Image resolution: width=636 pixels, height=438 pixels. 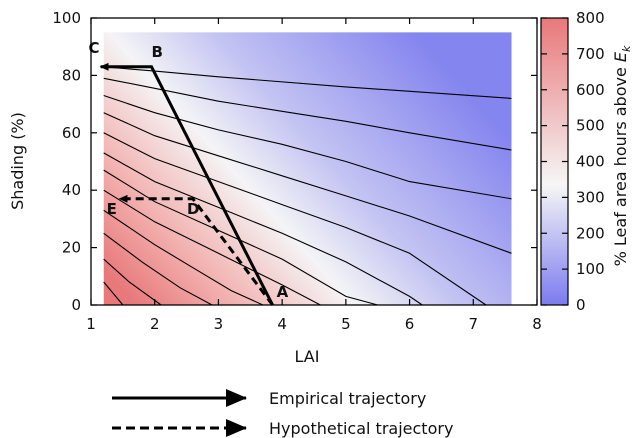 What do you see at coordinates (590, 54) in the screenshot?
I see `colorbar-tick-label: 700` at bounding box center [590, 54].